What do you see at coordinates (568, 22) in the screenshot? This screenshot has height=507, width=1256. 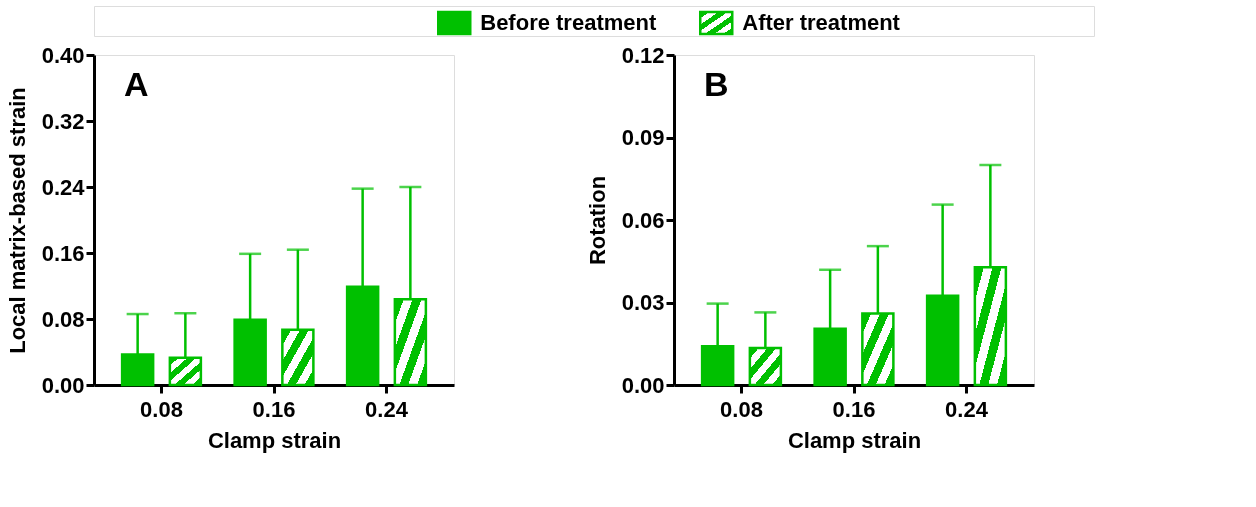 I see `legend-label: Before treatment` at bounding box center [568, 22].